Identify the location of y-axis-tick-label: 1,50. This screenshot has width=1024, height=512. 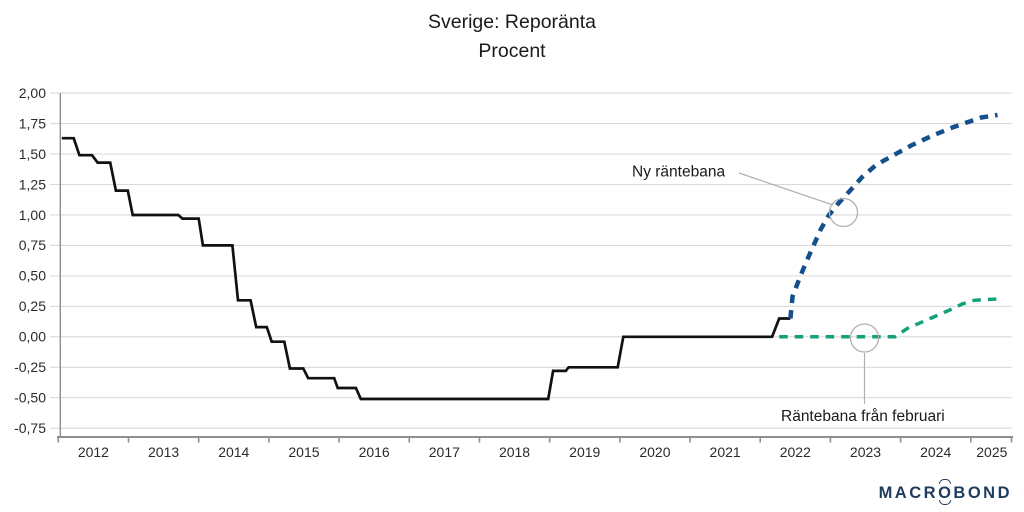
(32, 154).